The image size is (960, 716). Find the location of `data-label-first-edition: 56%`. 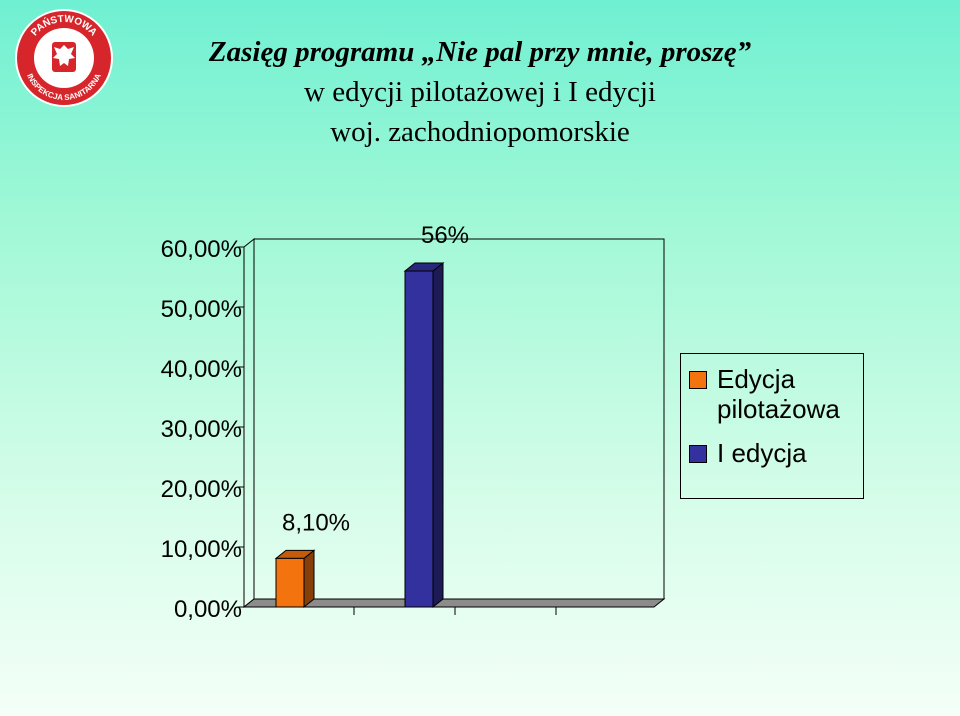

data-label-first-edition: 56% is located at coordinates (445, 235).